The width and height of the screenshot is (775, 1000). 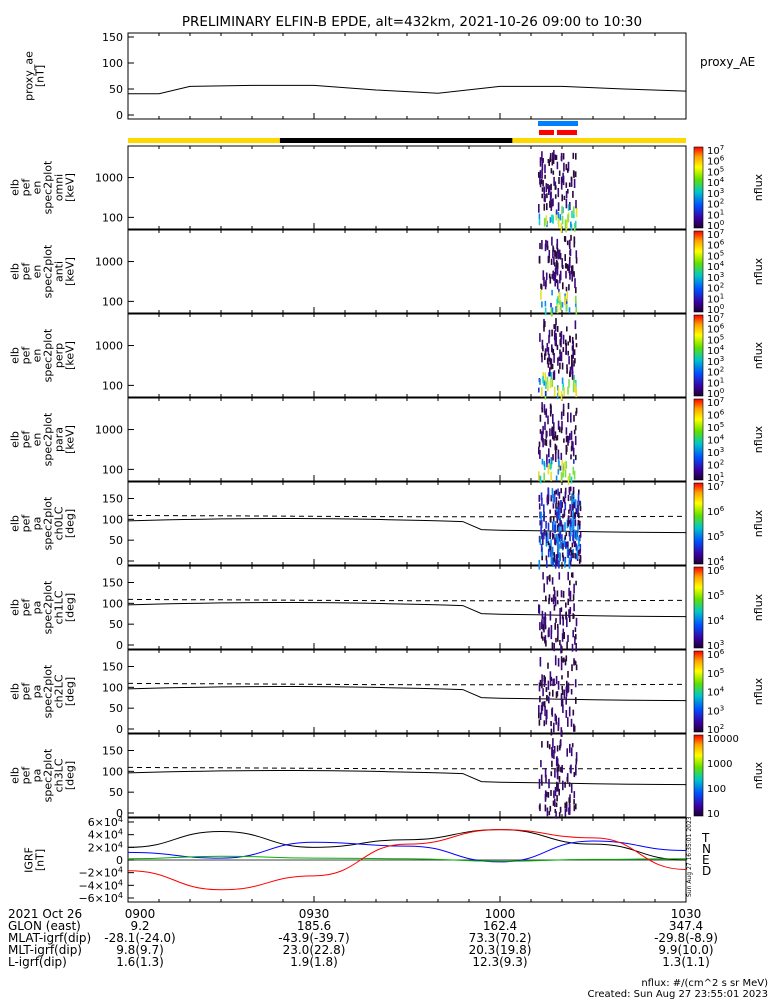 I want to click on colorbar-tick-label: 10⁴, so click(x=716, y=561).